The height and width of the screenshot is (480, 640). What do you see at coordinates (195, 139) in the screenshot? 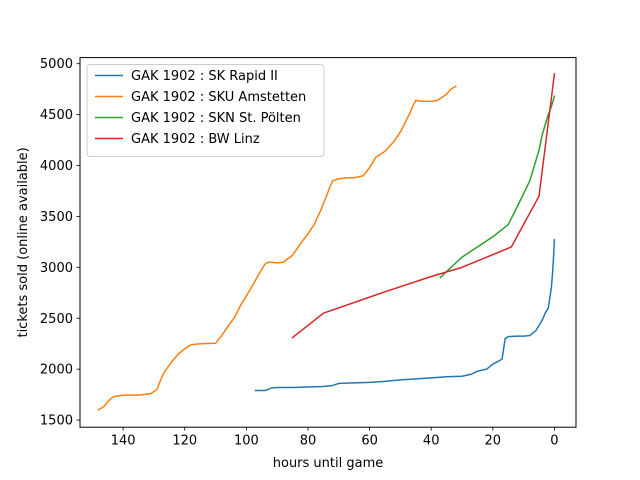
I see `legend-label-4: GAK 1902 : BW Linz` at bounding box center [195, 139].